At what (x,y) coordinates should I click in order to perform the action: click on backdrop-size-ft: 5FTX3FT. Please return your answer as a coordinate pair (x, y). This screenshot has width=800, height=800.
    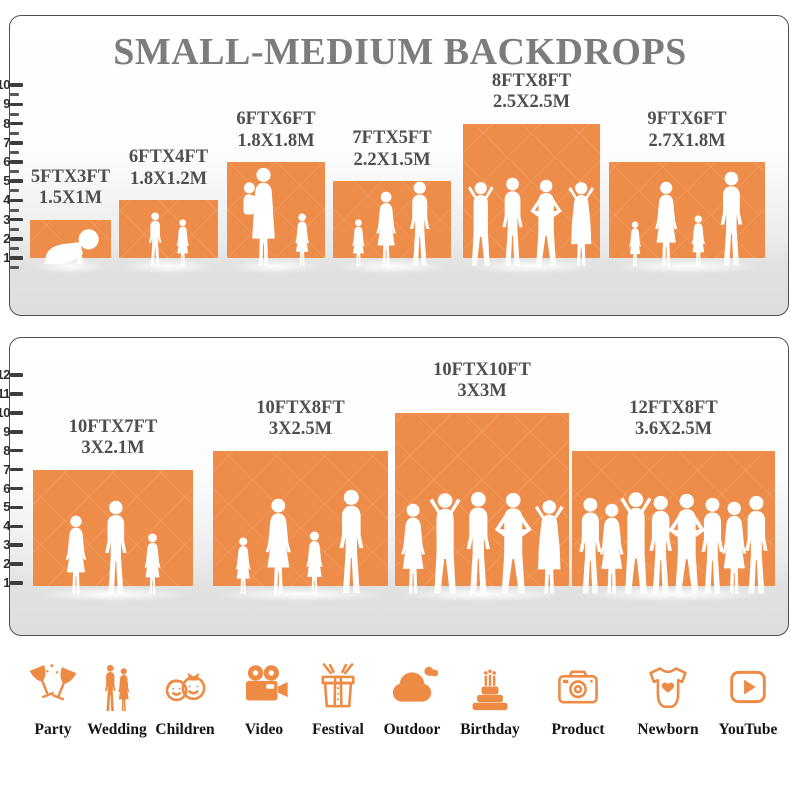
    Looking at the image, I should click on (70, 176).